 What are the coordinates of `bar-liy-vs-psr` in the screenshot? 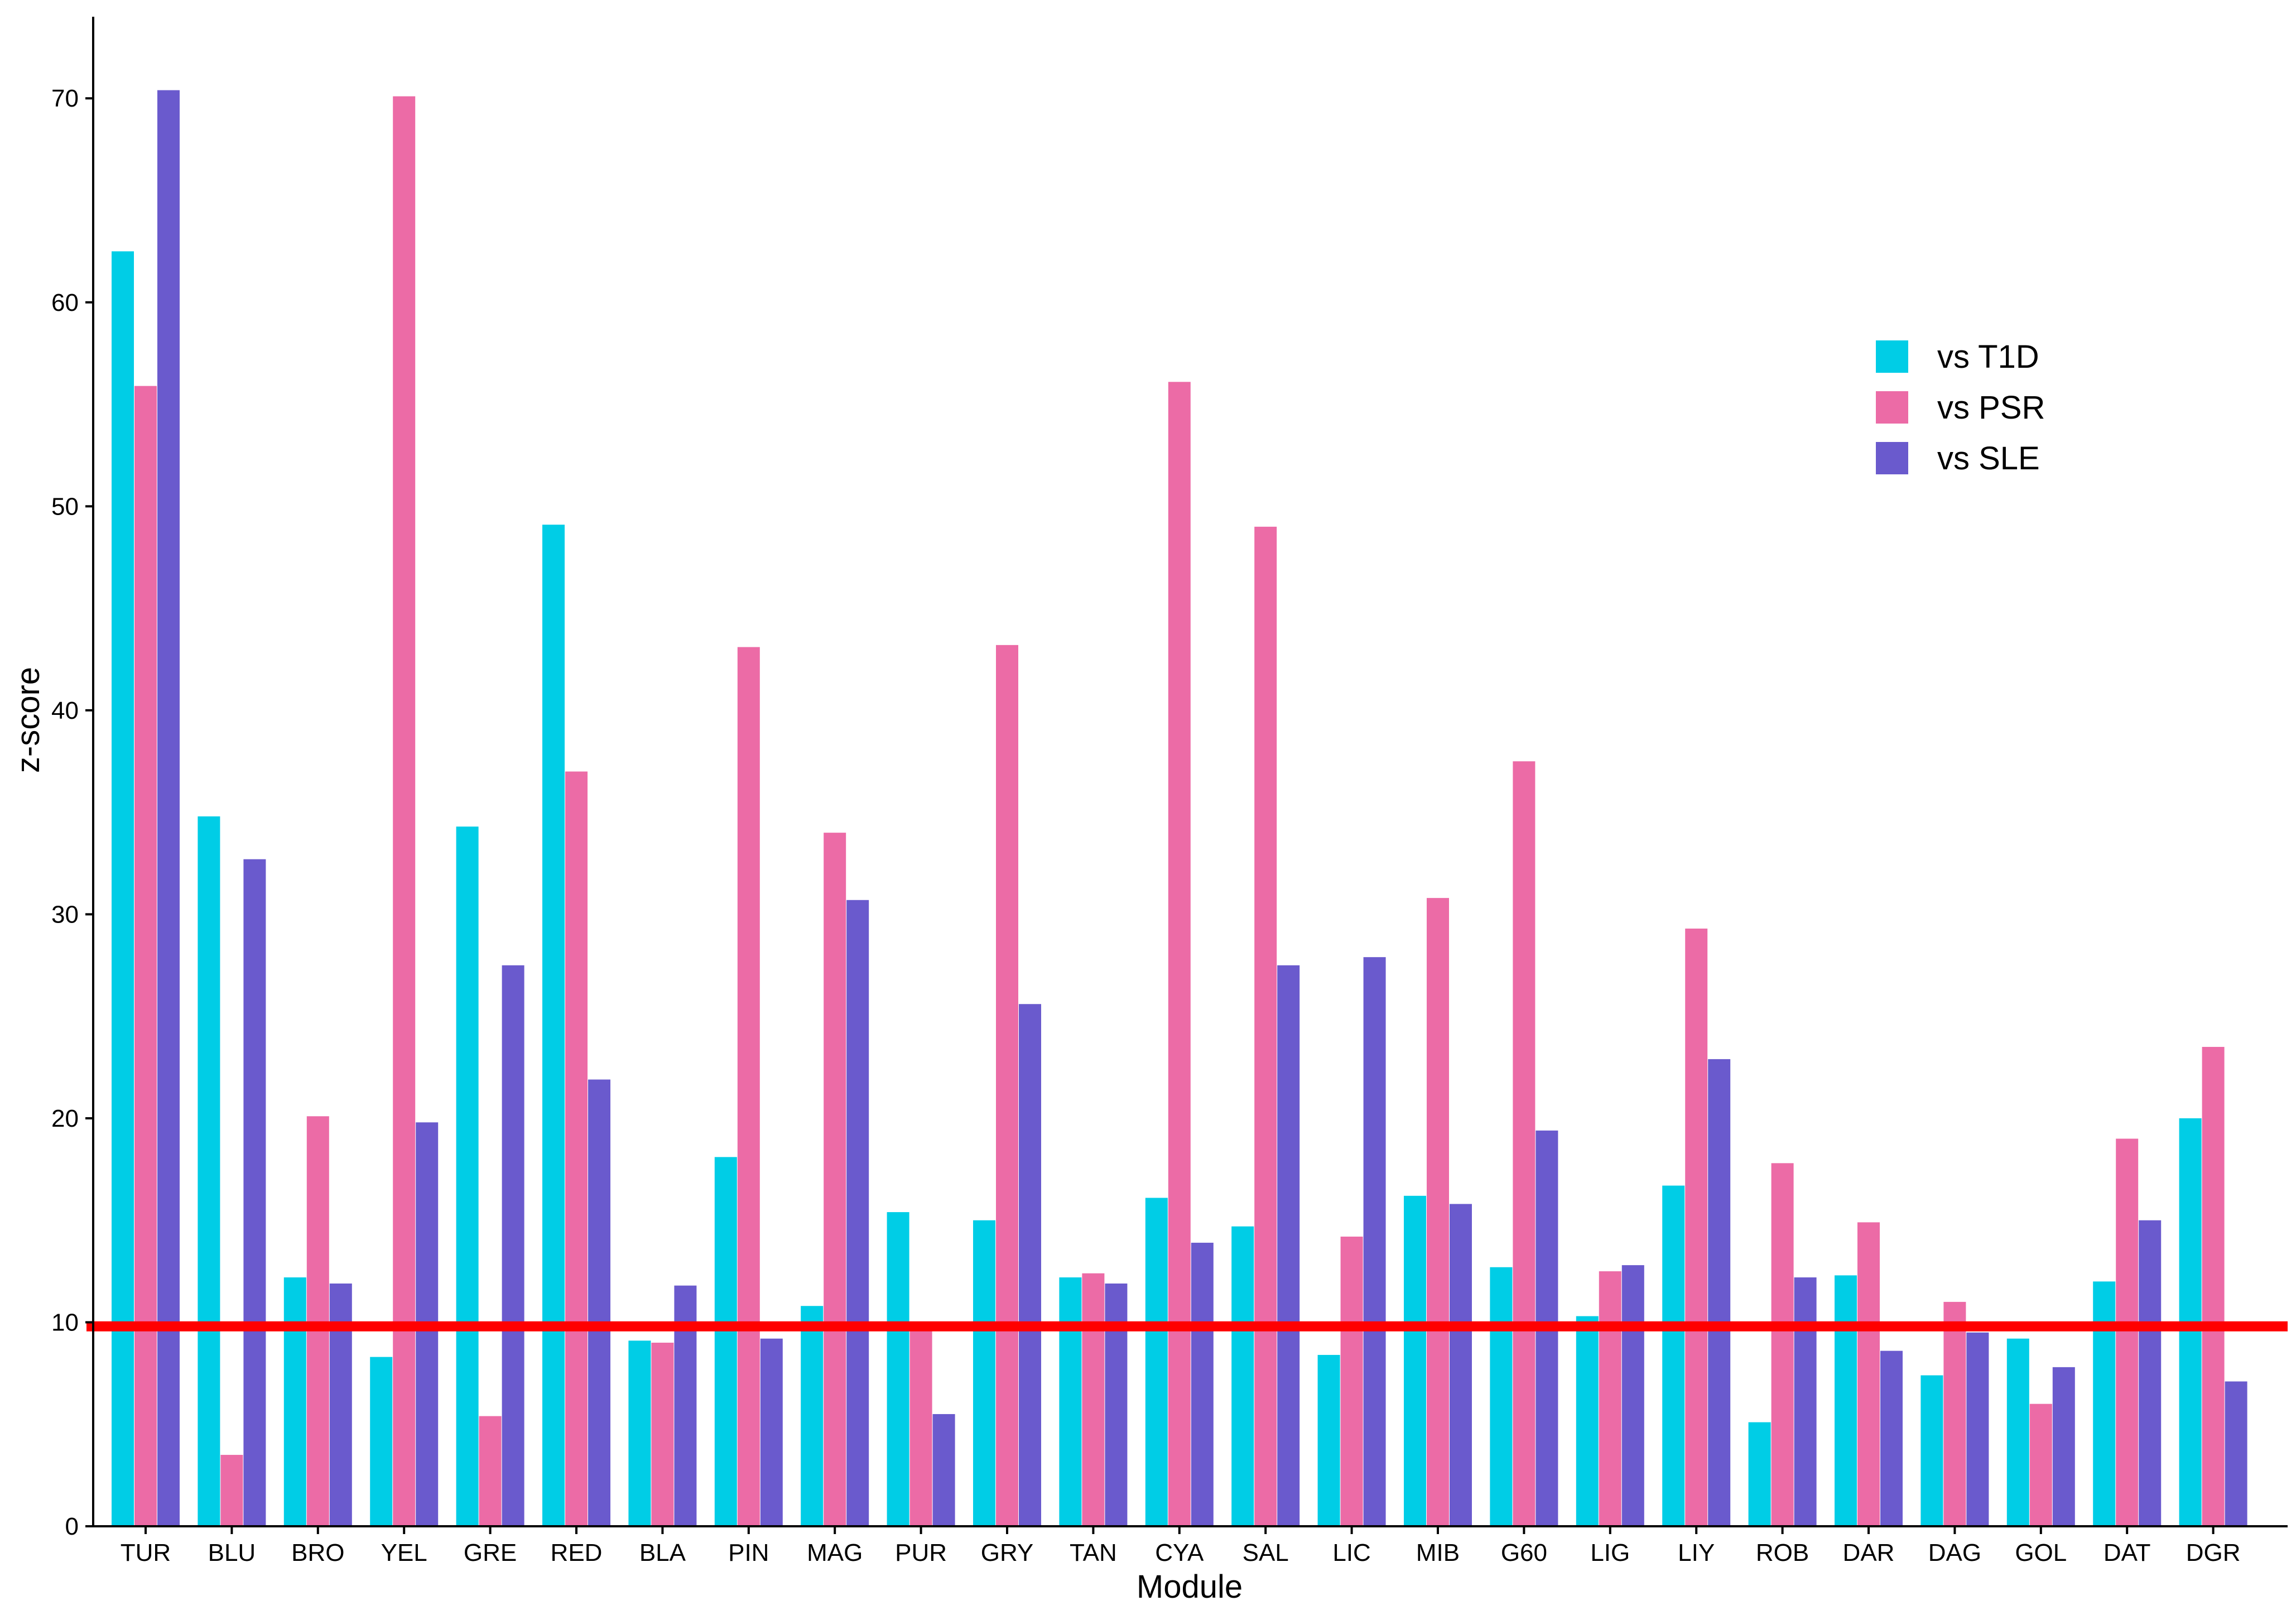 It's located at (1696, 1227).